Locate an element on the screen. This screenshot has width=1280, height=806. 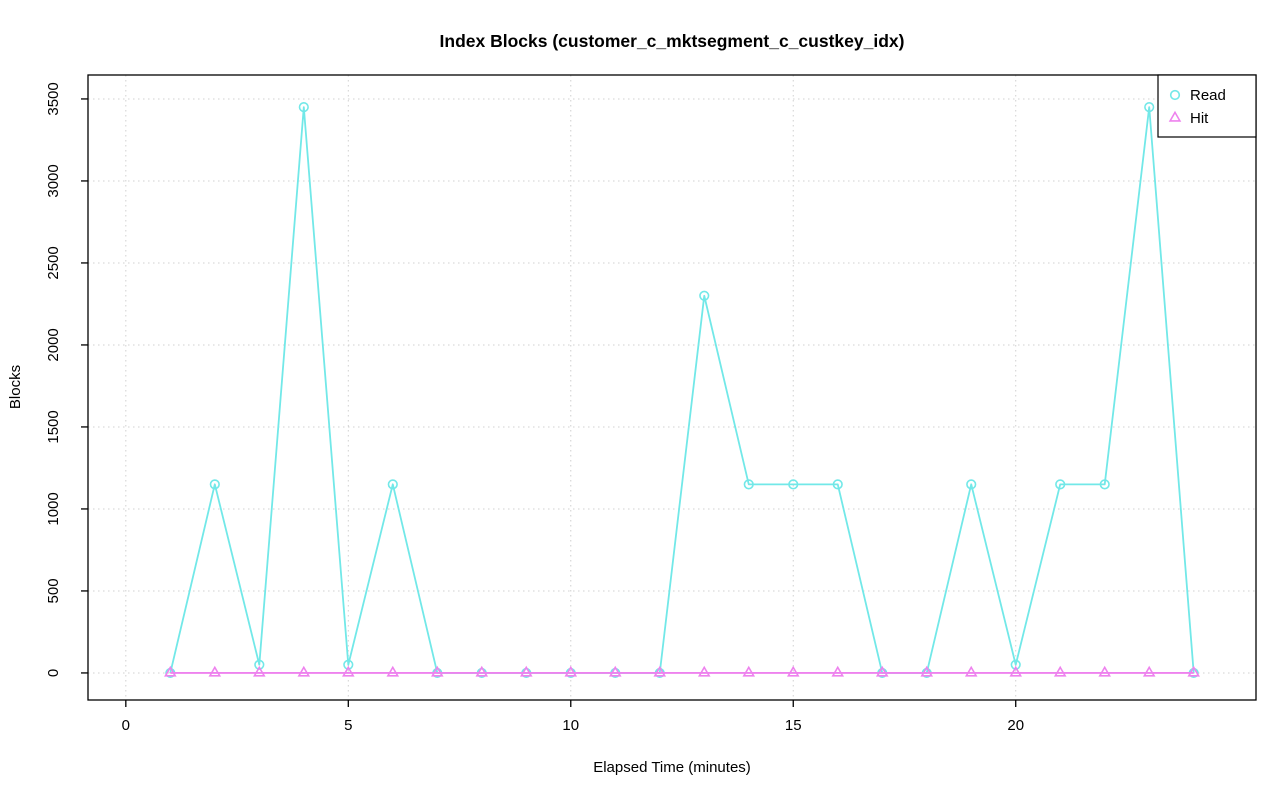
y-axis-label: Blocks is located at coordinates (15, 387).